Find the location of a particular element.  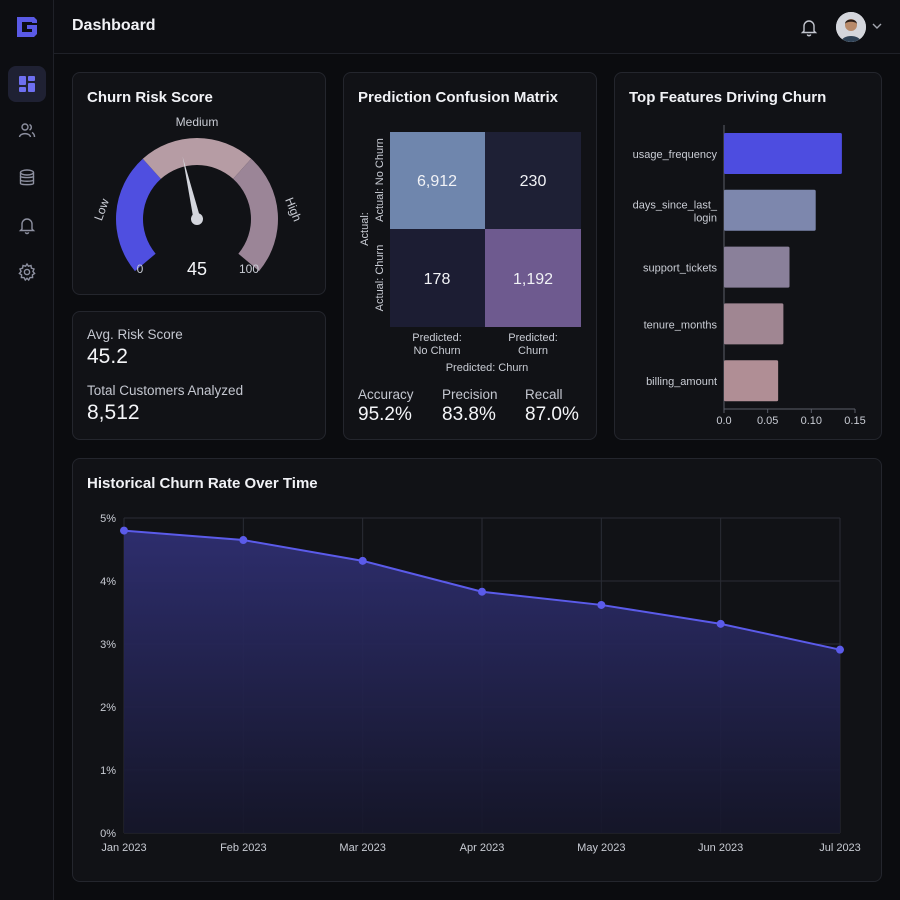

sidebar-item-settings is located at coordinates (27, 272).